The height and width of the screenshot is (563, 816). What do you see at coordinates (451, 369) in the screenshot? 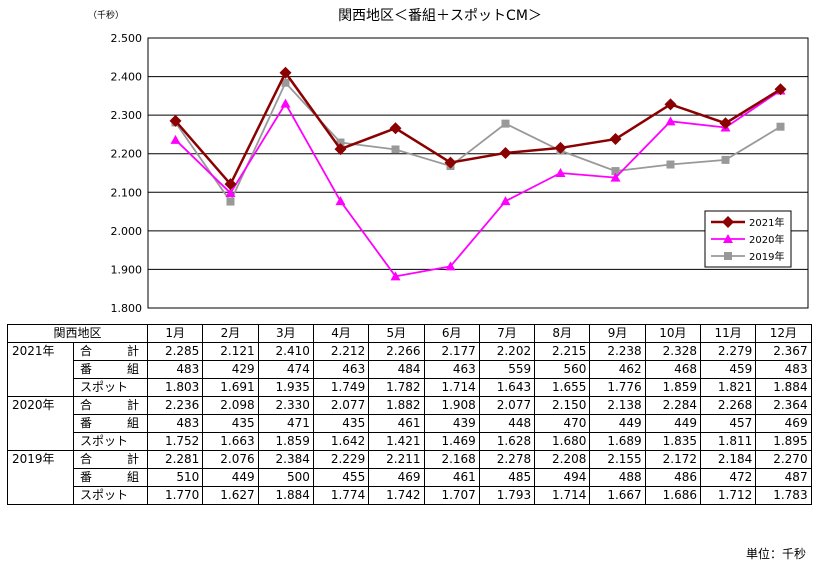
I see `table-cell: 463` at bounding box center [451, 369].